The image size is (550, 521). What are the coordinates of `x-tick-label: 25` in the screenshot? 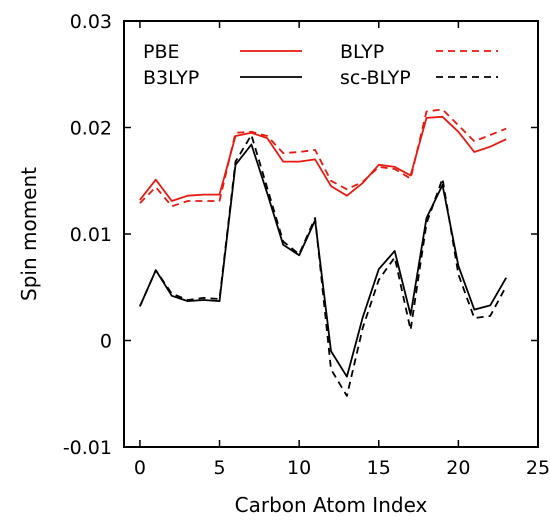 It's located at (538, 468).